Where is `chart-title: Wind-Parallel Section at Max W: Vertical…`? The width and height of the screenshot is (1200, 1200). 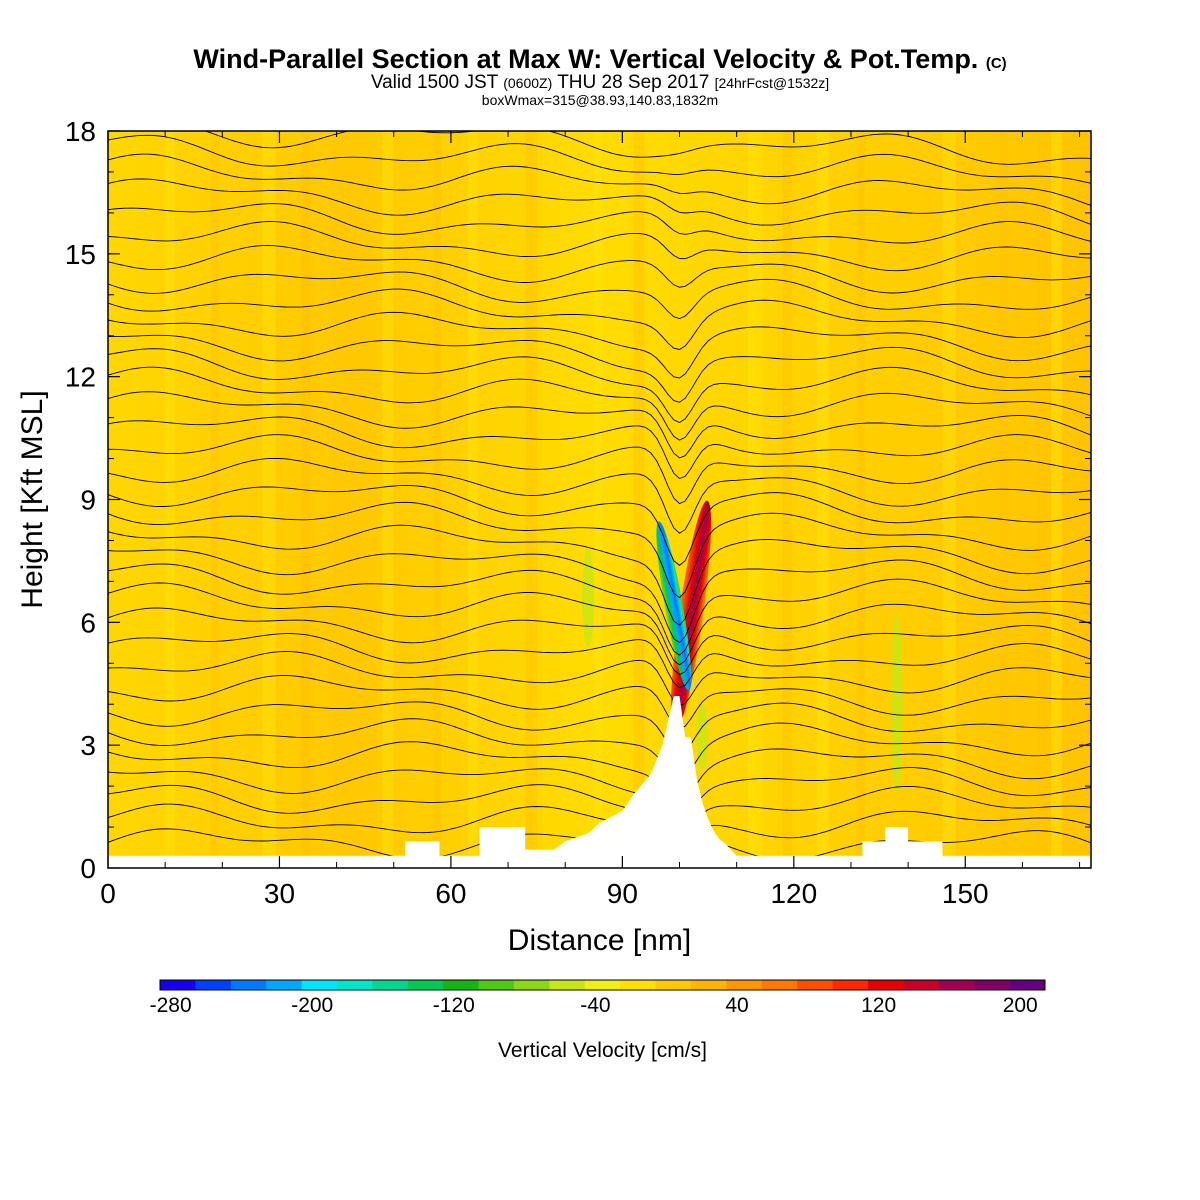 chart-title: Wind-Parallel Section at Max W: Vertical… is located at coordinates (600, 59).